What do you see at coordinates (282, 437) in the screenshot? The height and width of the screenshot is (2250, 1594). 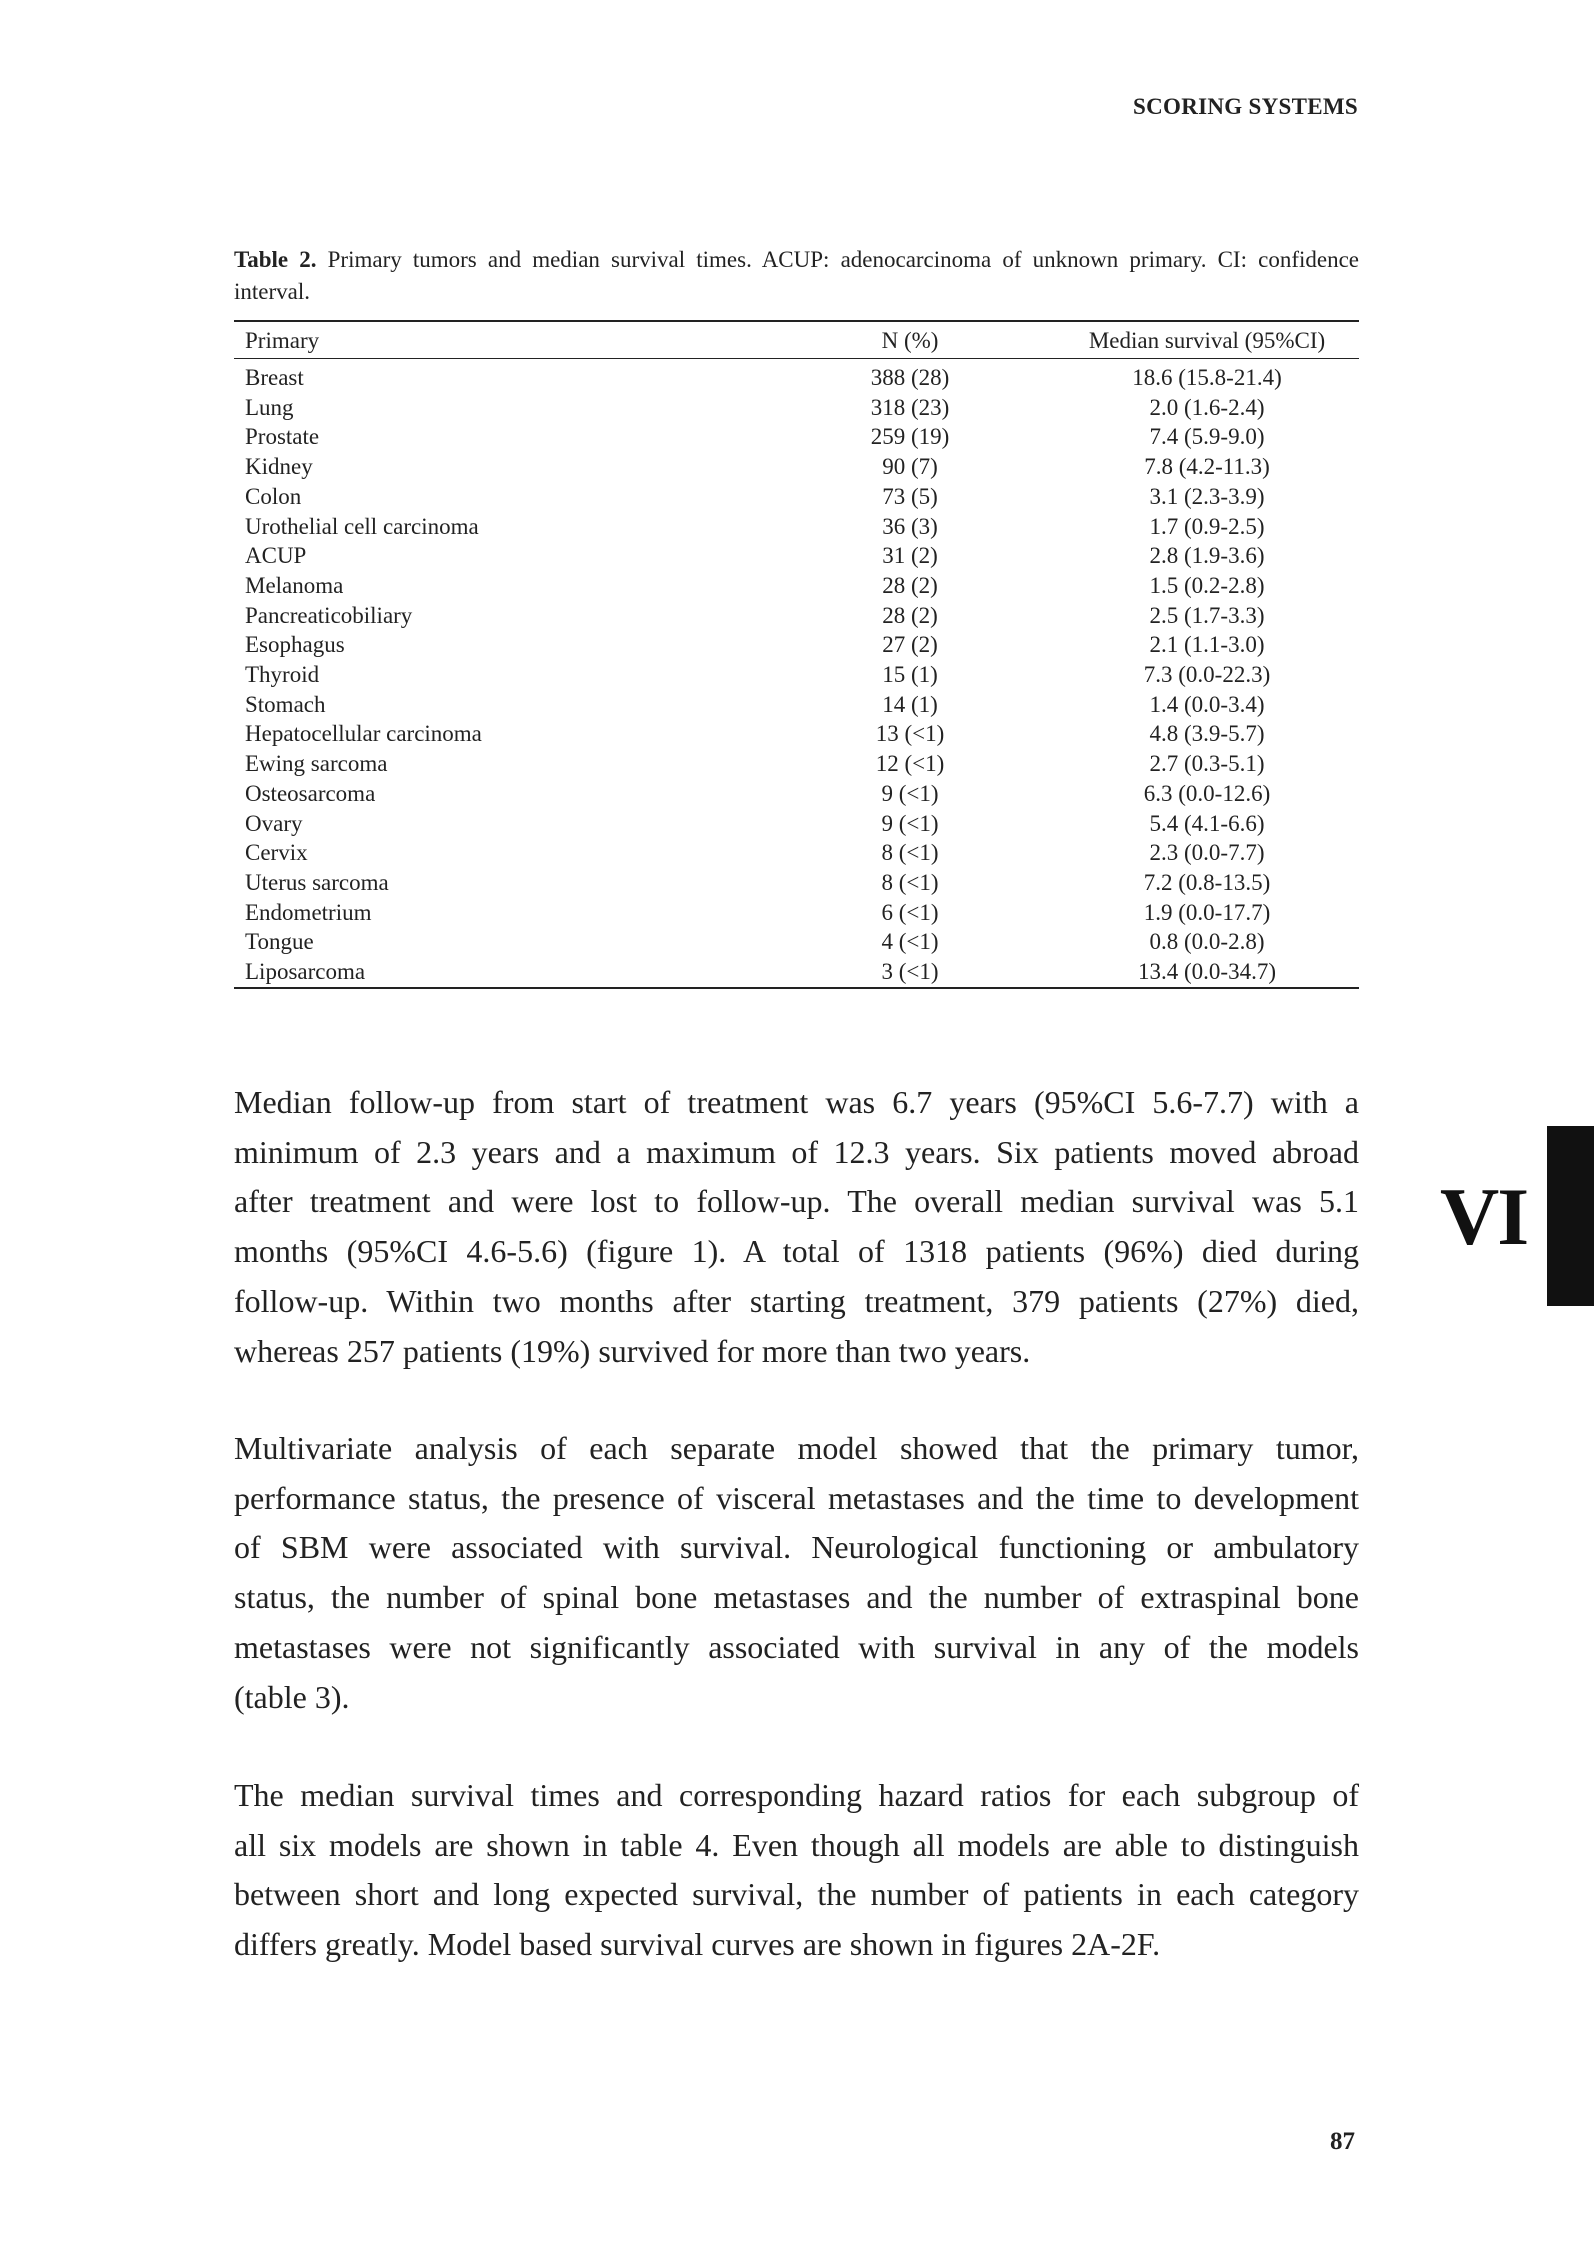 I see `cell-primary: Prostate` at bounding box center [282, 437].